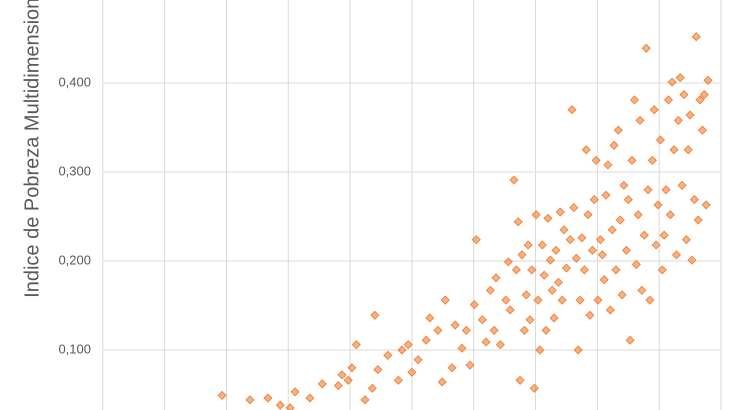 Image resolution: width=750 pixels, height=410 pixels. What do you see at coordinates (32, 149) in the screenshot?
I see `y-axis-label: Indice de Pobreza Multidimensional` at bounding box center [32, 149].